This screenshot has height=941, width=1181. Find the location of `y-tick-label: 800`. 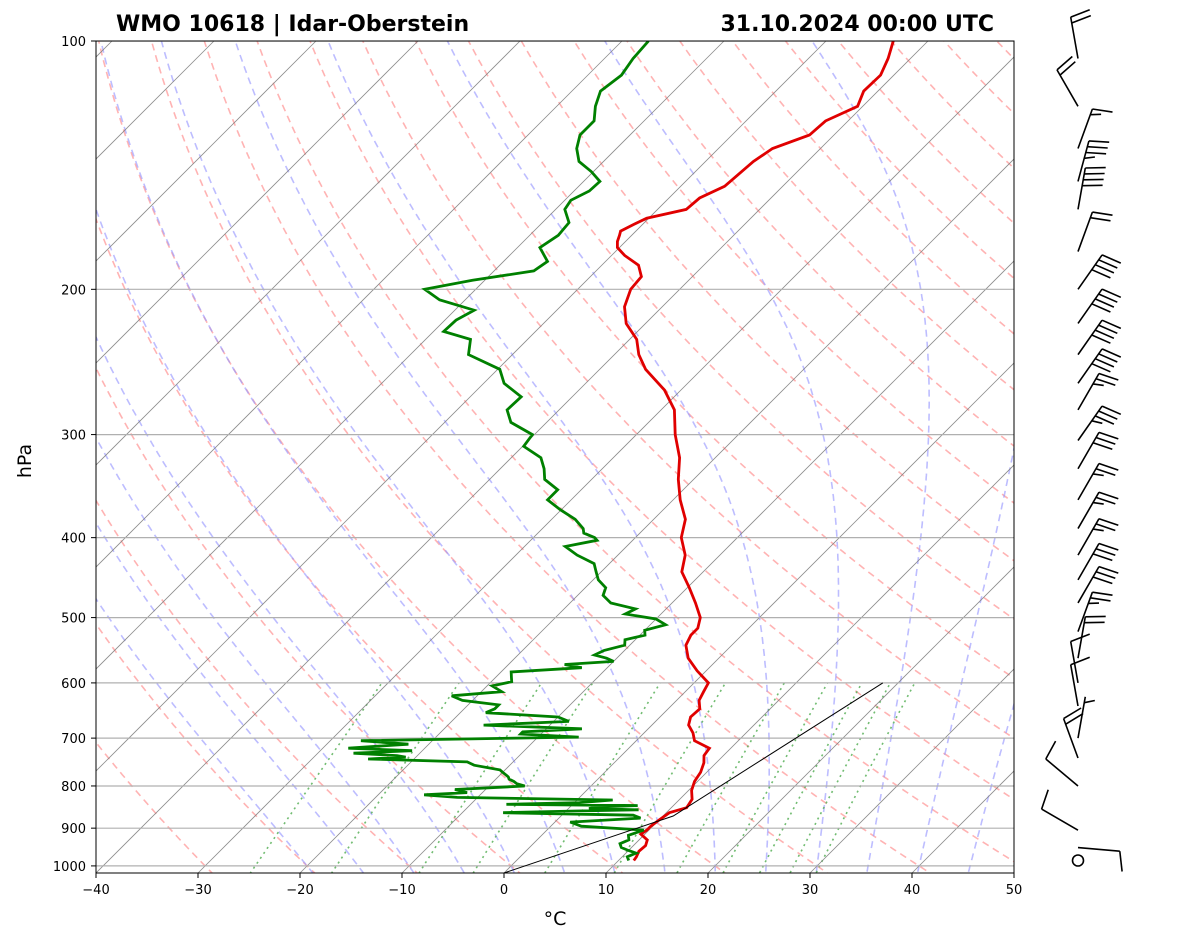

y-tick-label: 800 is located at coordinates (73, 787).